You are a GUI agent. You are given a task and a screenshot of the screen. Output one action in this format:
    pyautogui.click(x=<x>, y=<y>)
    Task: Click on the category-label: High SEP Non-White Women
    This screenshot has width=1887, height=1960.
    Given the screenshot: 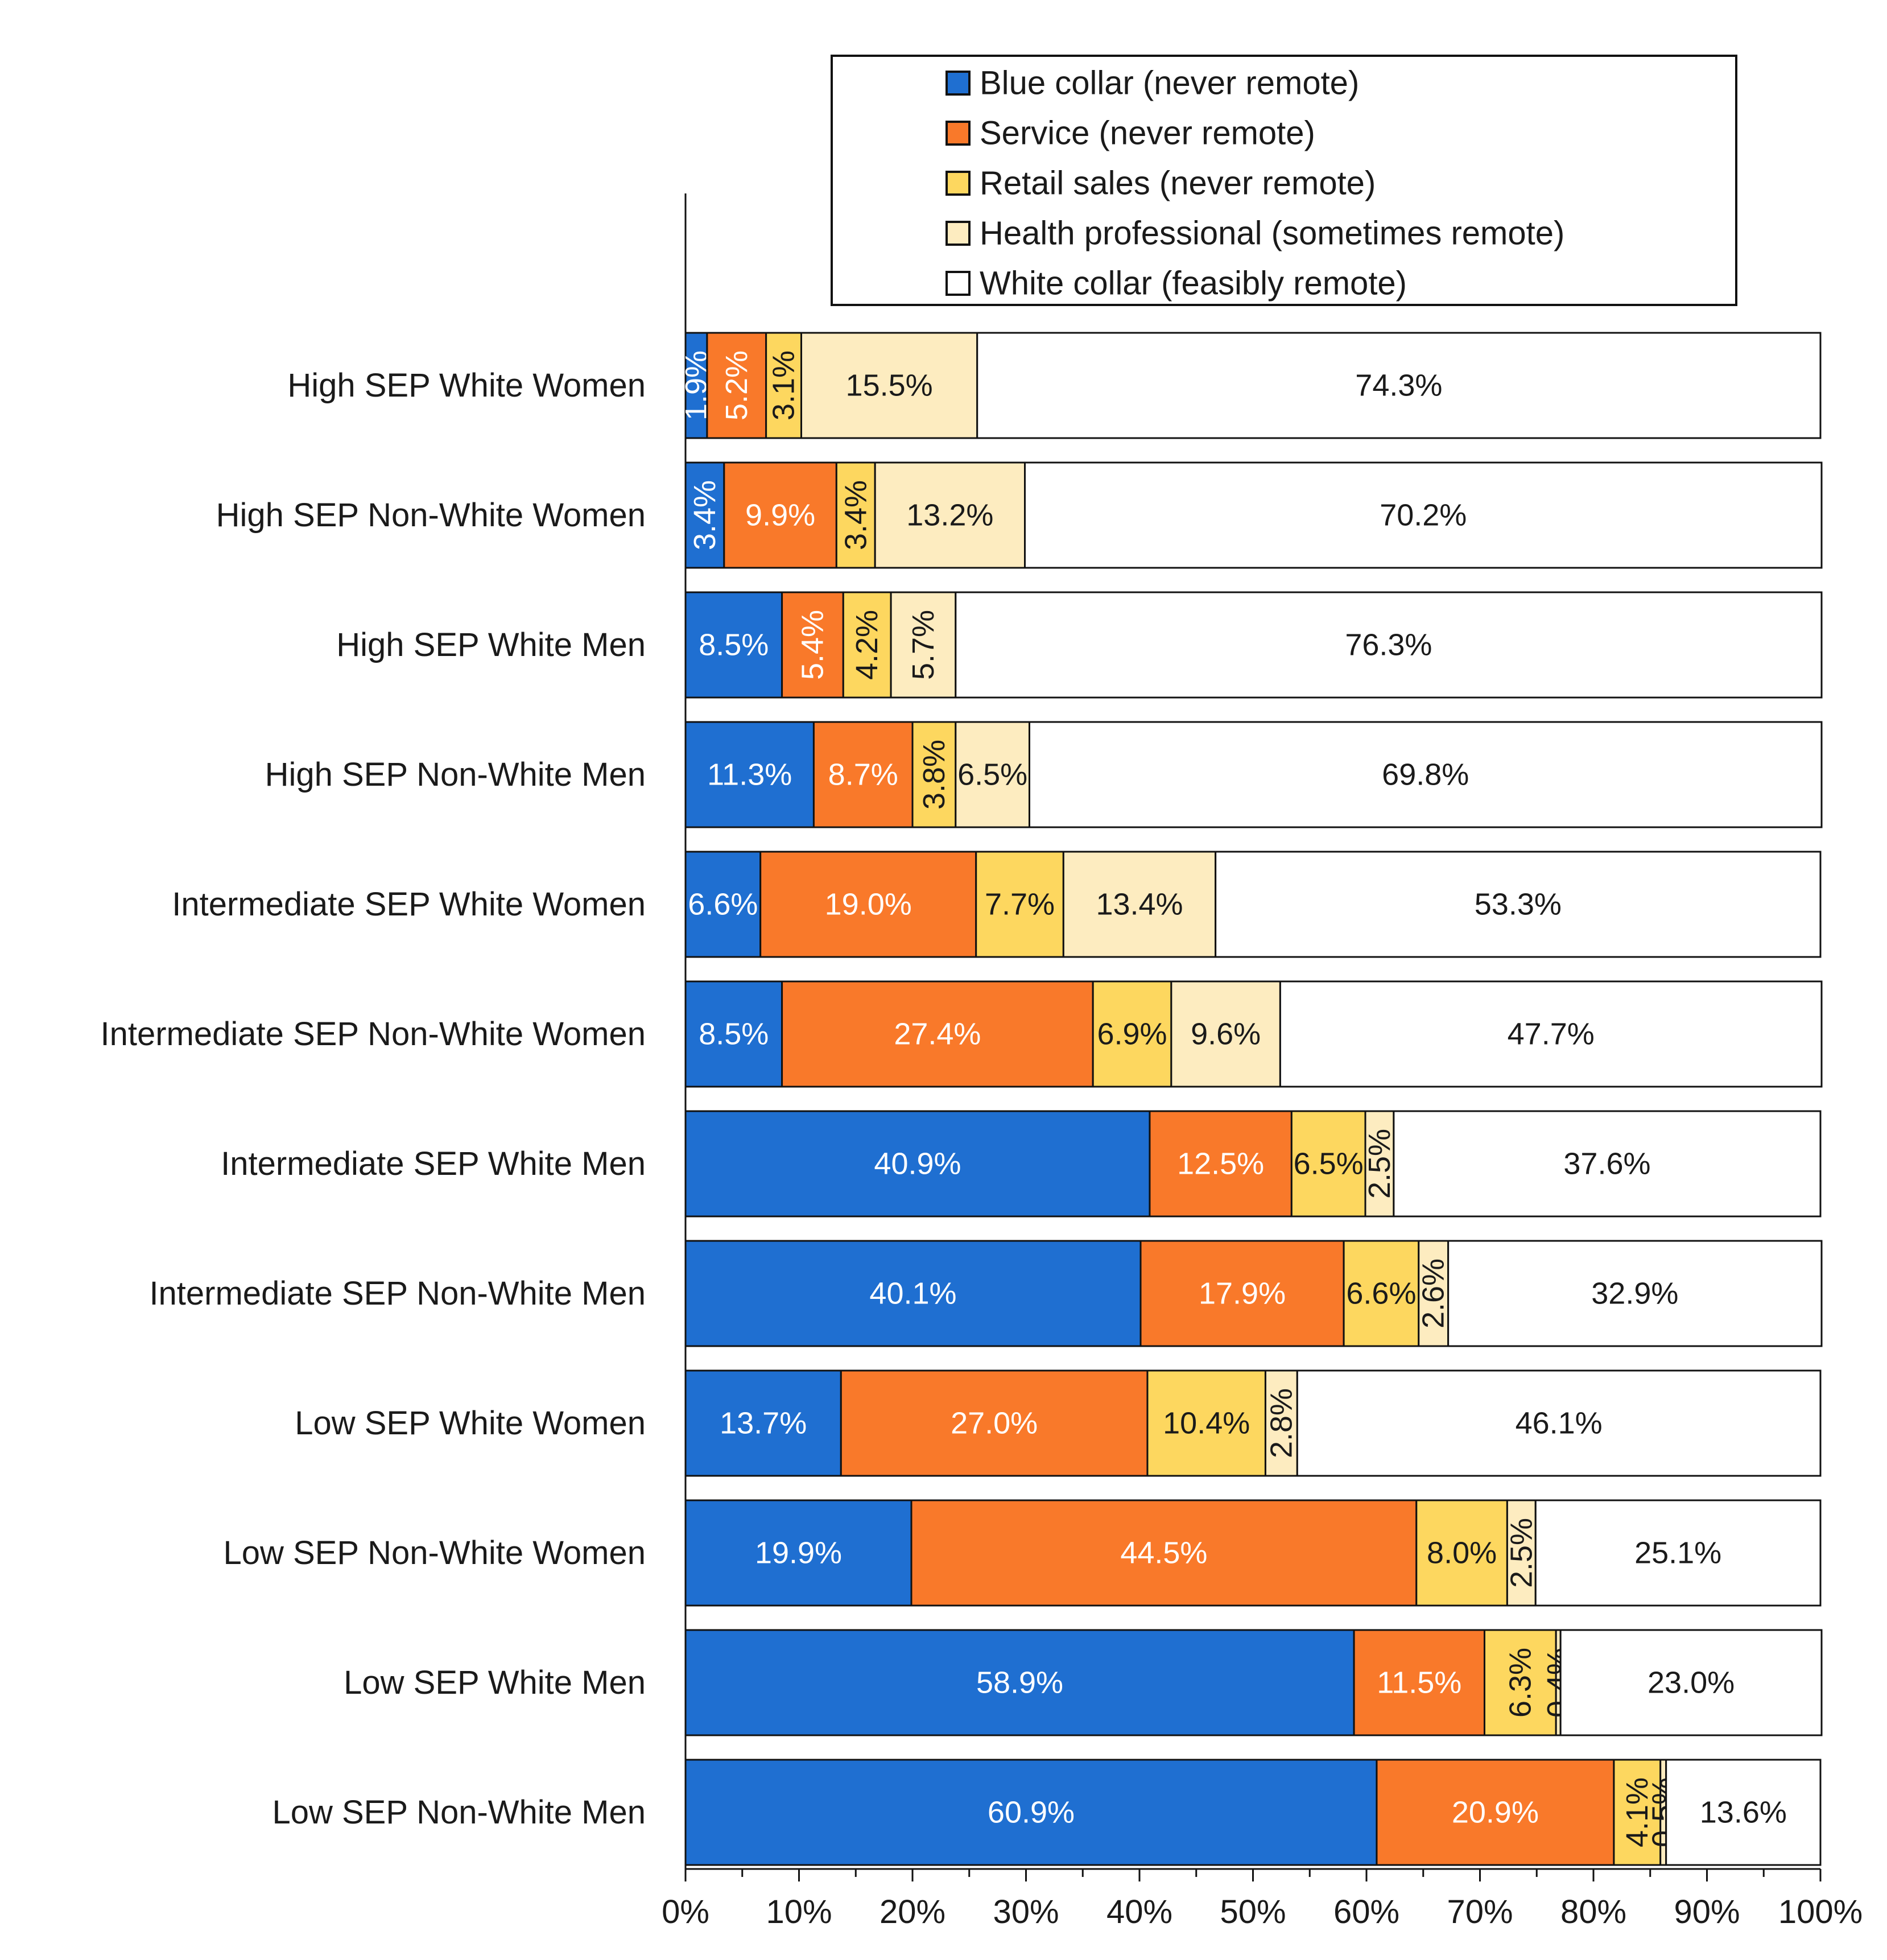 What is the action you would take?
    pyautogui.click(x=431, y=515)
    